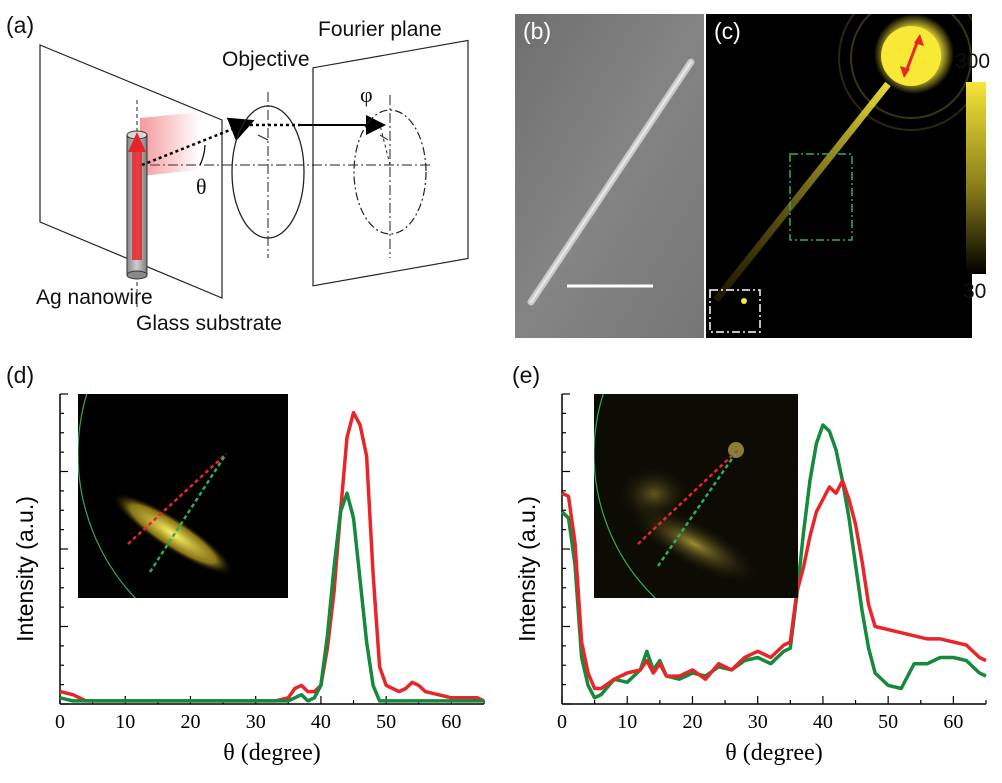 This screenshot has width=1002, height=783. What do you see at coordinates (170, 144) in the screenshot?
I see `emission-beam` at bounding box center [170, 144].